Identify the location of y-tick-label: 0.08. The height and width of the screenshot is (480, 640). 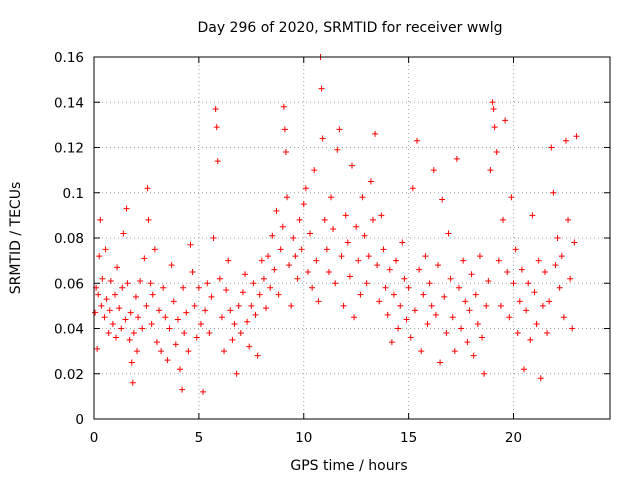
(69, 239).